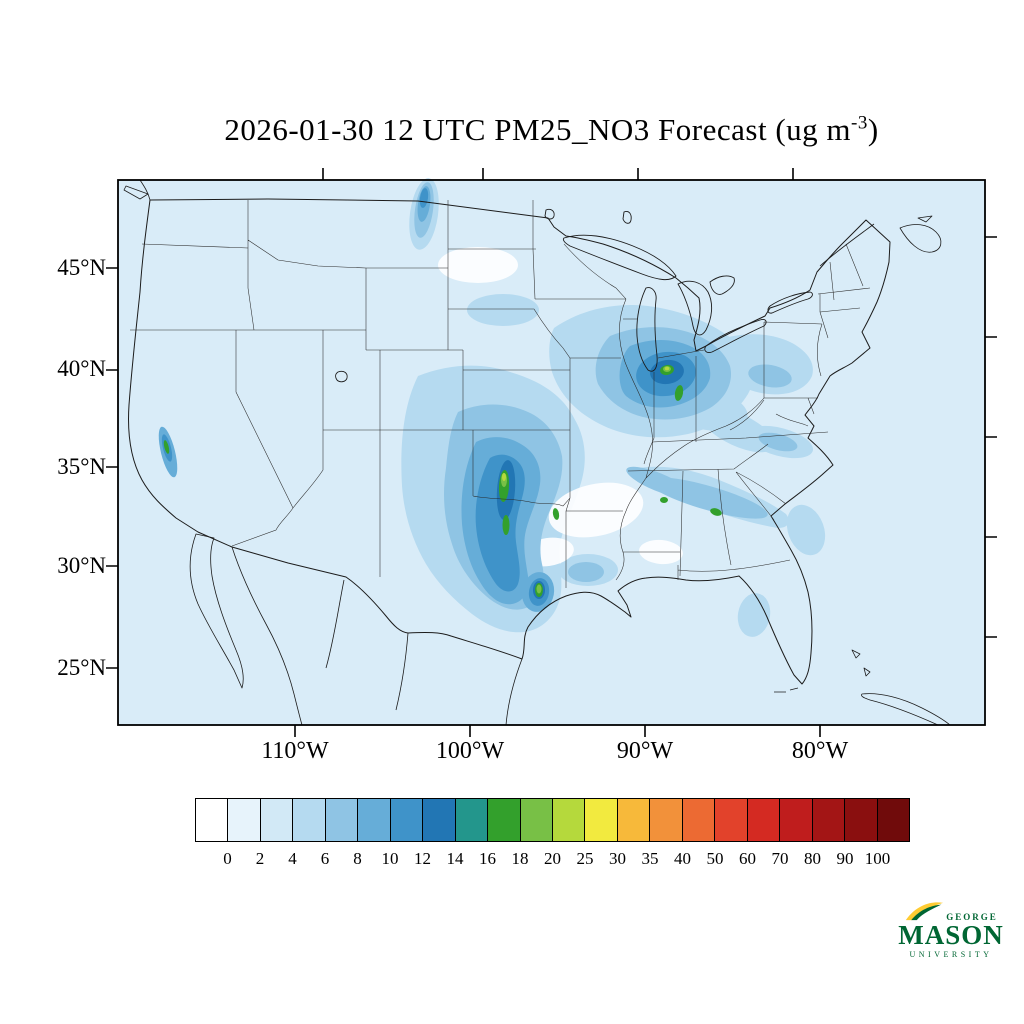 The width and height of the screenshot is (1024, 1024). What do you see at coordinates (820, 751) in the screenshot?
I see `lon-label-80w: 80°W` at bounding box center [820, 751].